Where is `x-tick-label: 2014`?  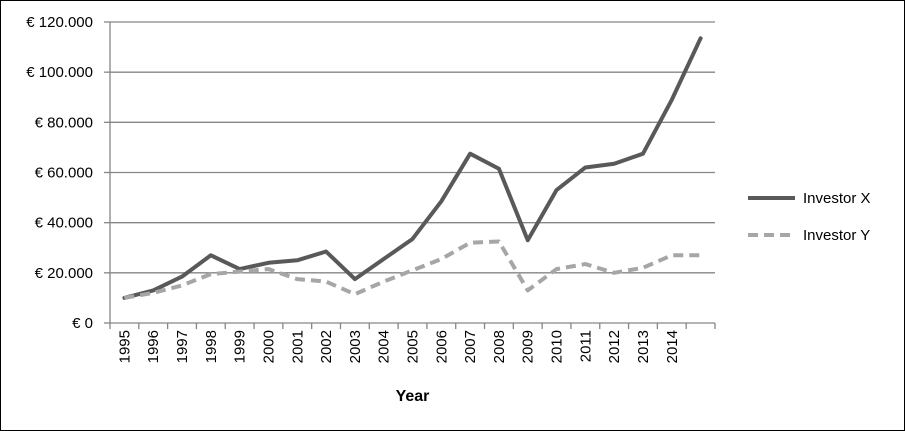 x-tick-label: 2014 is located at coordinates (672, 346).